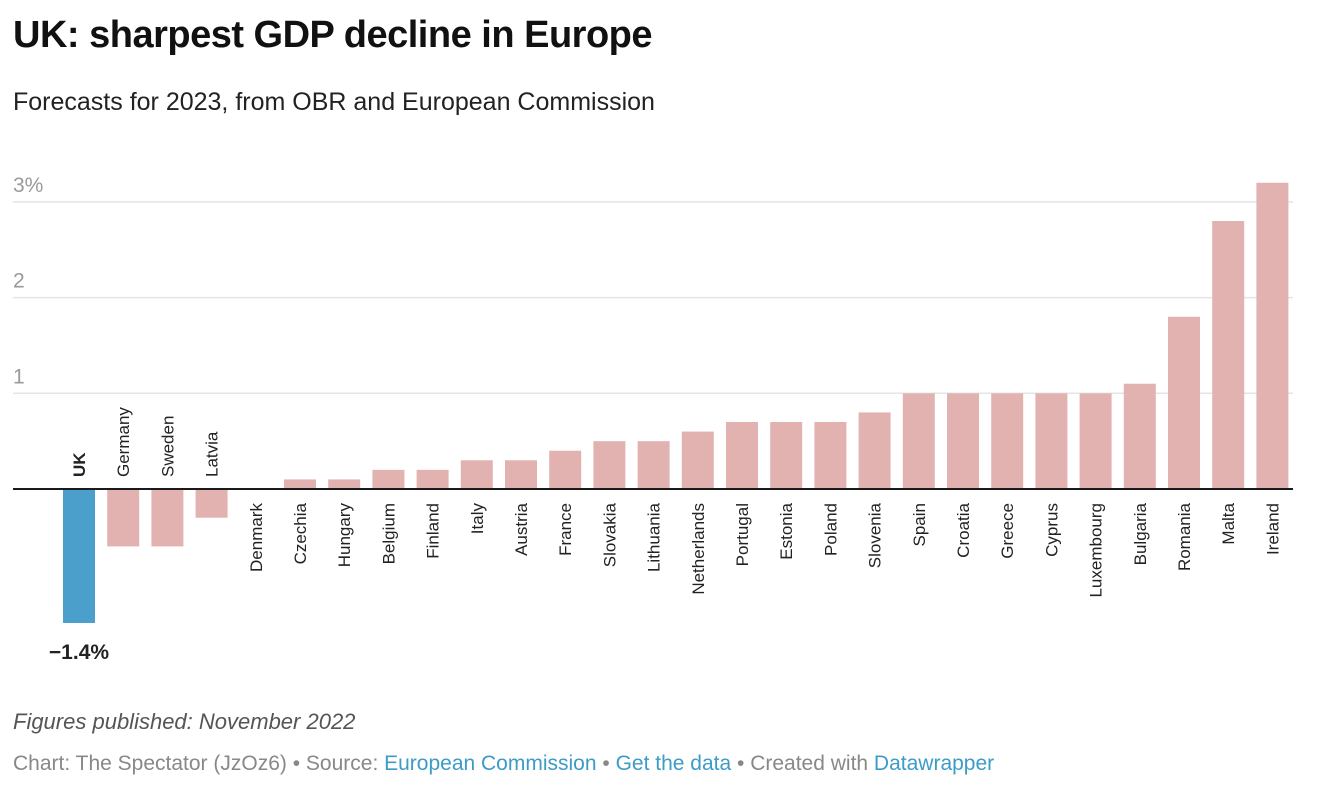 This screenshot has width=1332, height=810. What do you see at coordinates (388, 479) in the screenshot?
I see `bar-belgium` at bounding box center [388, 479].